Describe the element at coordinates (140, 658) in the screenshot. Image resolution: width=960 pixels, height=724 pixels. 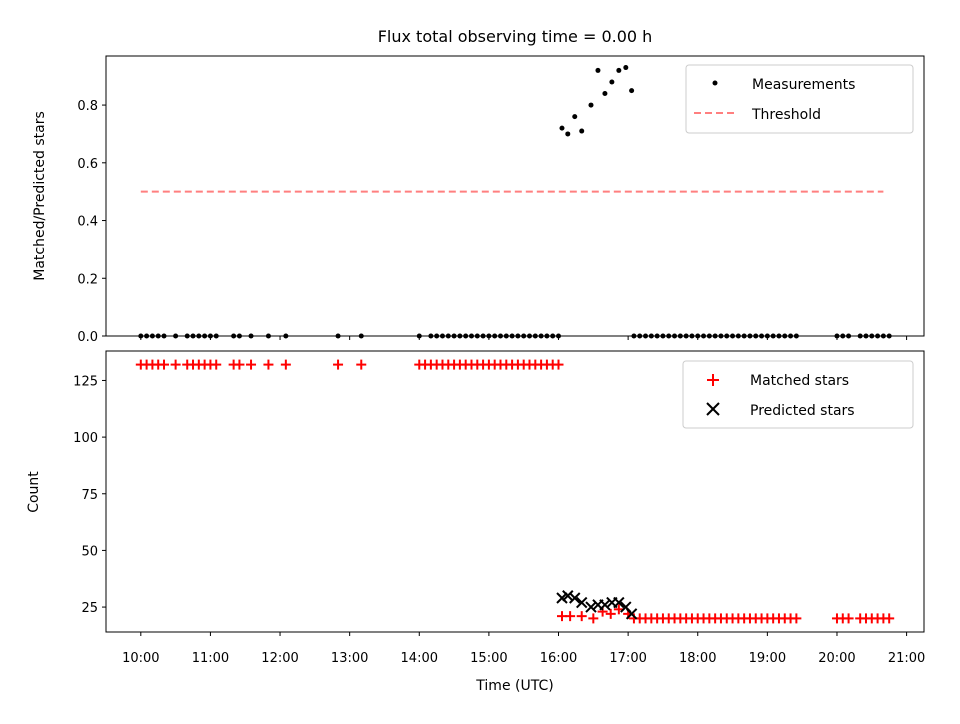
I see `x-tick-label: 10:00` at that location.